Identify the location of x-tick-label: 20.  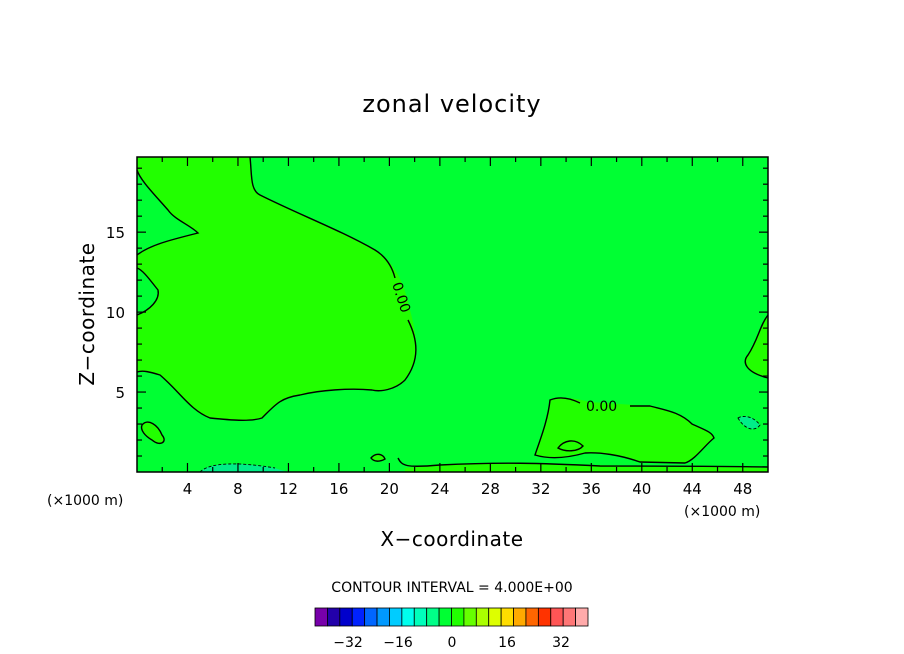
(389, 489).